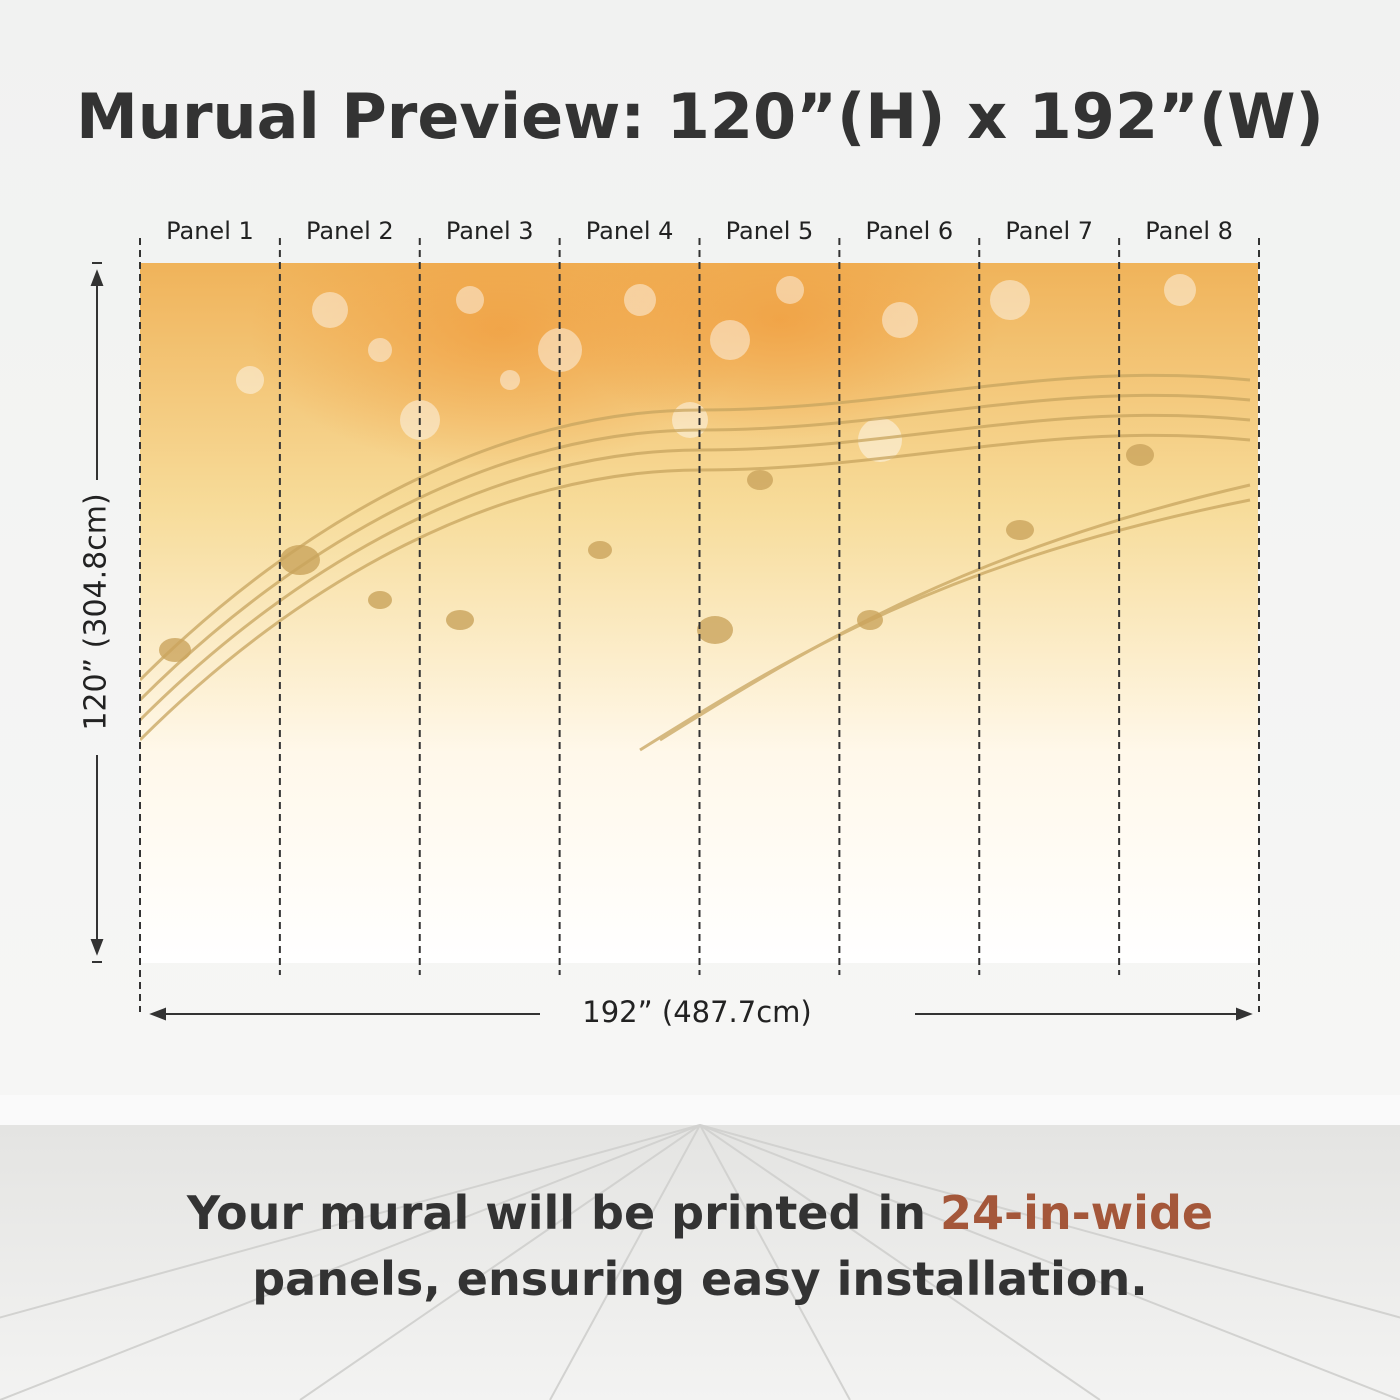  What do you see at coordinates (770, 231) in the screenshot?
I see `panel-label: Panel 5` at bounding box center [770, 231].